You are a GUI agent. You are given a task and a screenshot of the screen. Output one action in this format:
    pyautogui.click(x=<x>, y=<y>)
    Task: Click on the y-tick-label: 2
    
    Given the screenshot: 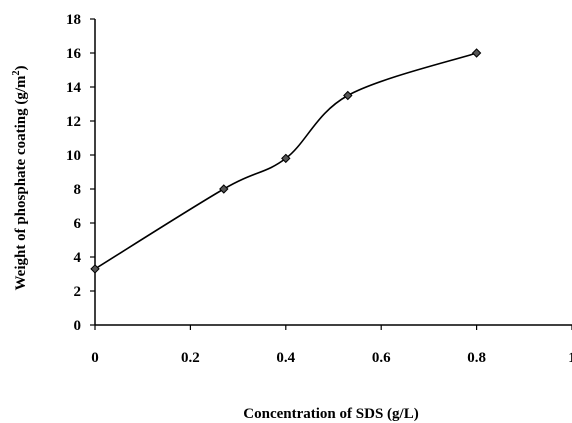 What is the action you would take?
    pyautogui.click(x=78, y=292)
    